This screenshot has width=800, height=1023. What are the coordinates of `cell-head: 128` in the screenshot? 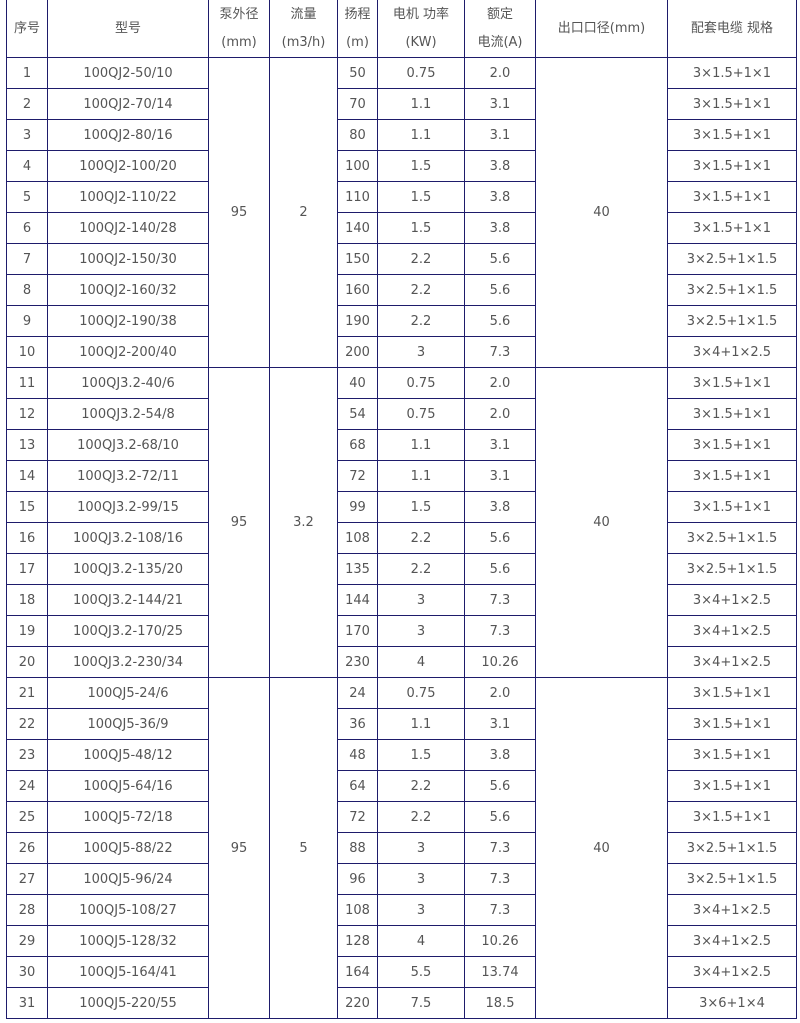 It's located at (357, 941).